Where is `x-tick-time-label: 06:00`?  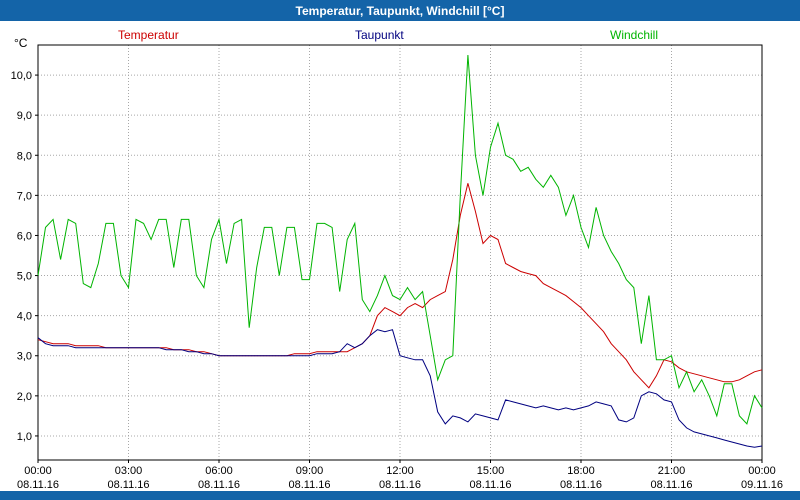
x-tick-time-label: 06:00 is located at coordinates (219, 471).